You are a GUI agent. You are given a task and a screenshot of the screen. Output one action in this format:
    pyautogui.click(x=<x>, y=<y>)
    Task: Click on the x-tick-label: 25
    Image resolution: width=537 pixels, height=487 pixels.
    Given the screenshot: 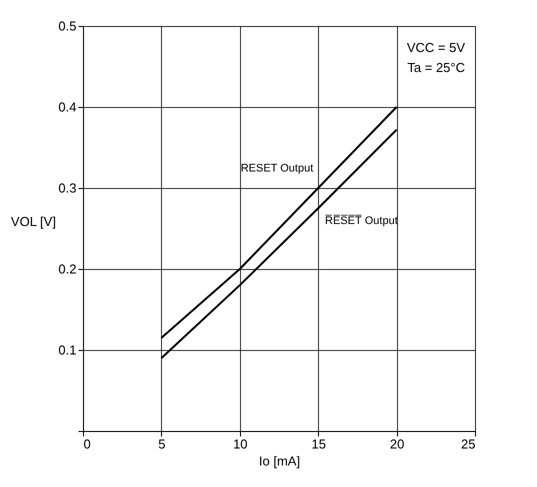 What is the action you would take?
    pyautogui.click(x=468, y=444)
    